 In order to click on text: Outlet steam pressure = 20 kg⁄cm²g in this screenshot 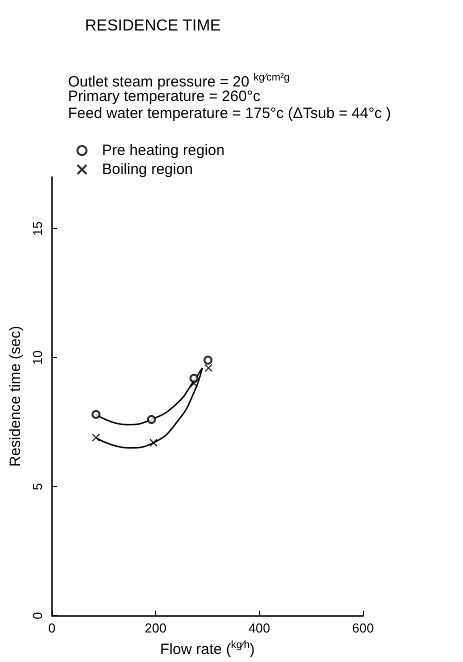, I will do `click(179, 81)`.